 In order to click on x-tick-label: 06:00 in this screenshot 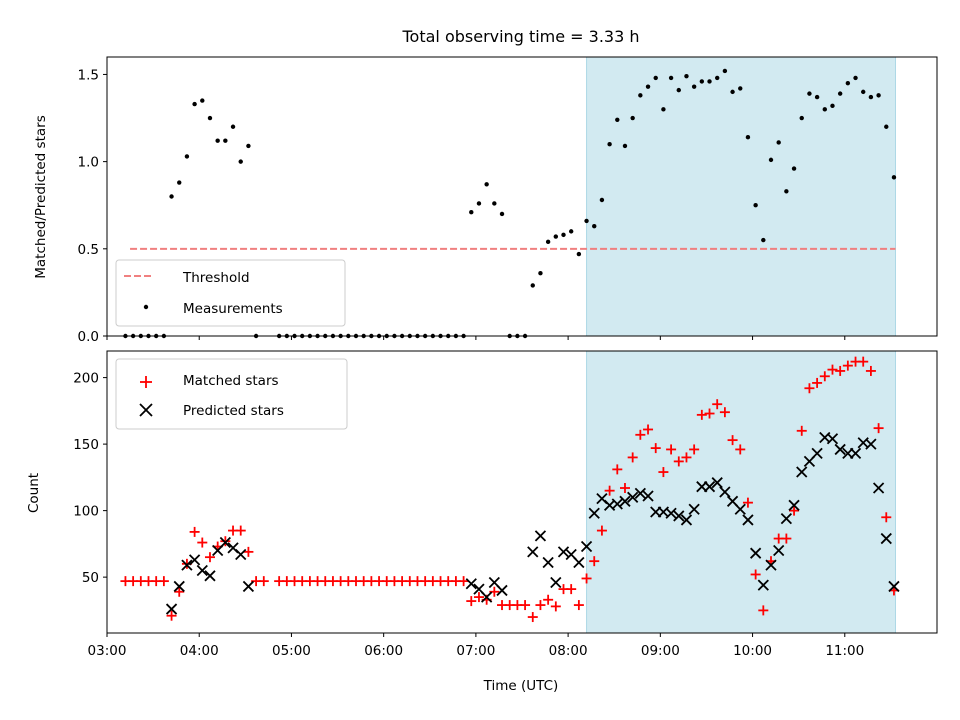, I will do `click(383, 651)`.